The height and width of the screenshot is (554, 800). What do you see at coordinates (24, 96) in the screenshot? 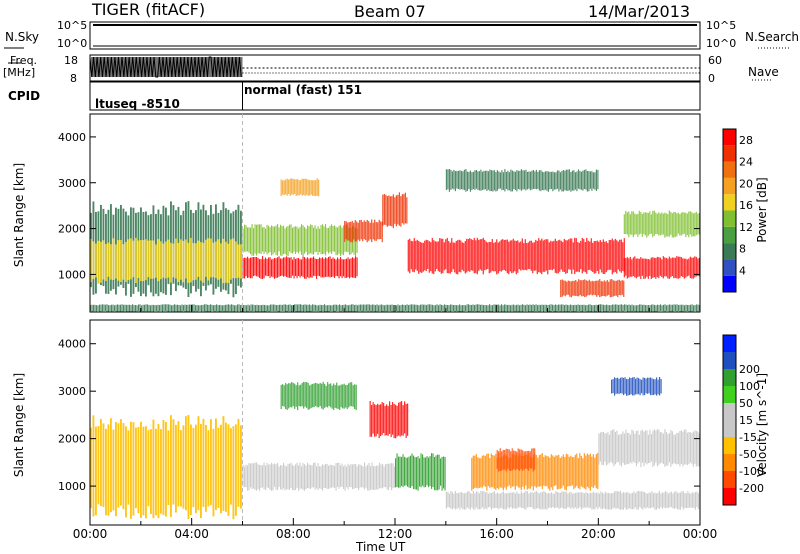
I see `cpid-label: CPID` at bounding box center [24, 96].